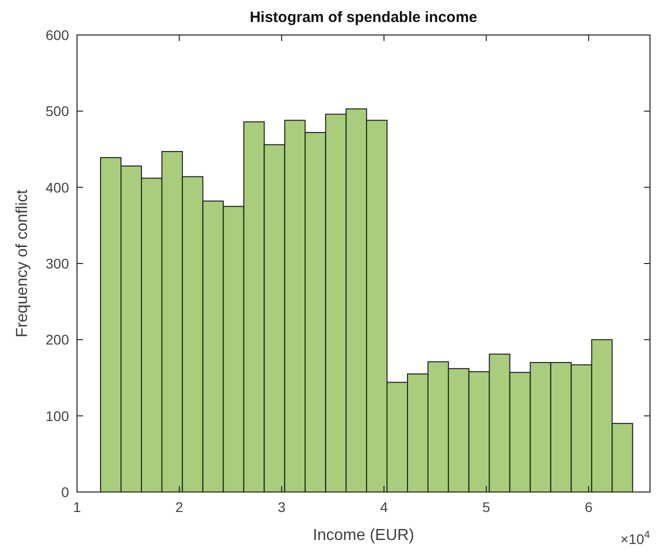 Image resolution: width=658 pixels, height=552 pixels. I want to click on y-tick-label: 400, so click(58, 187).